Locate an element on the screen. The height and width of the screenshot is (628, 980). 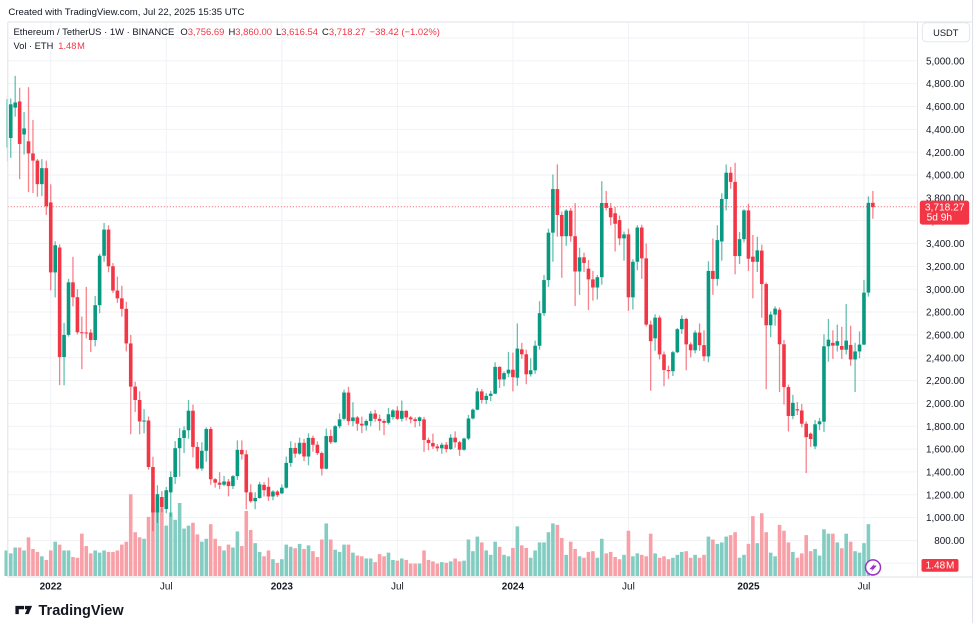
svg-text: 3,800.00 is located at coordinates (945, 198).